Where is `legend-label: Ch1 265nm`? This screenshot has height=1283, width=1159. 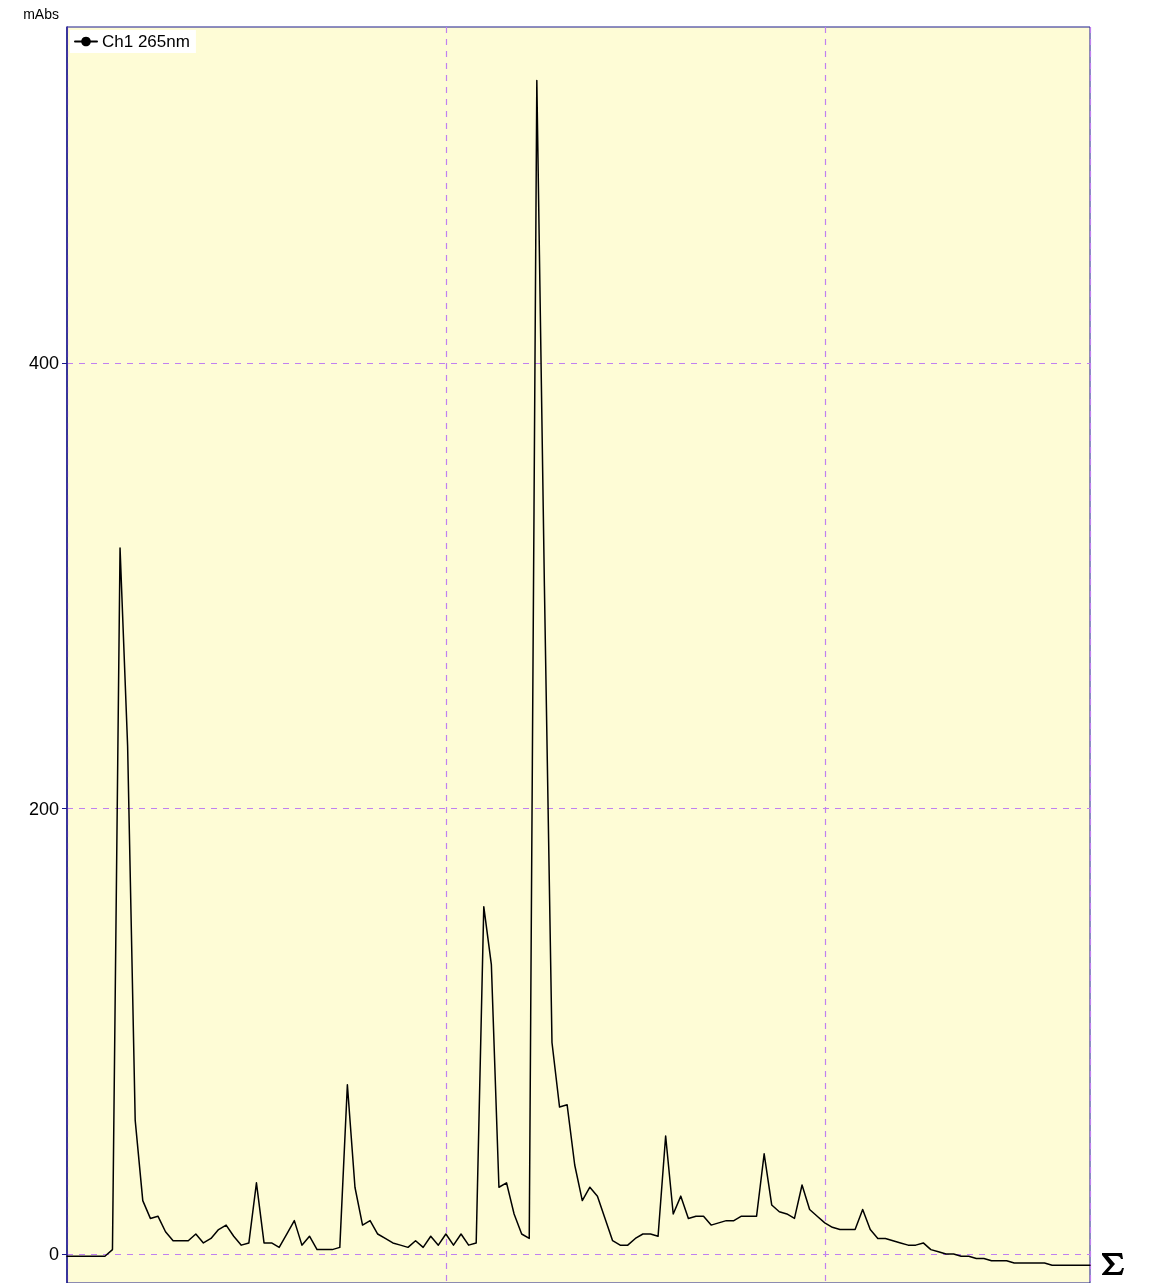 legend-label: Ch1 265nm is located at coordinates (146, 41).